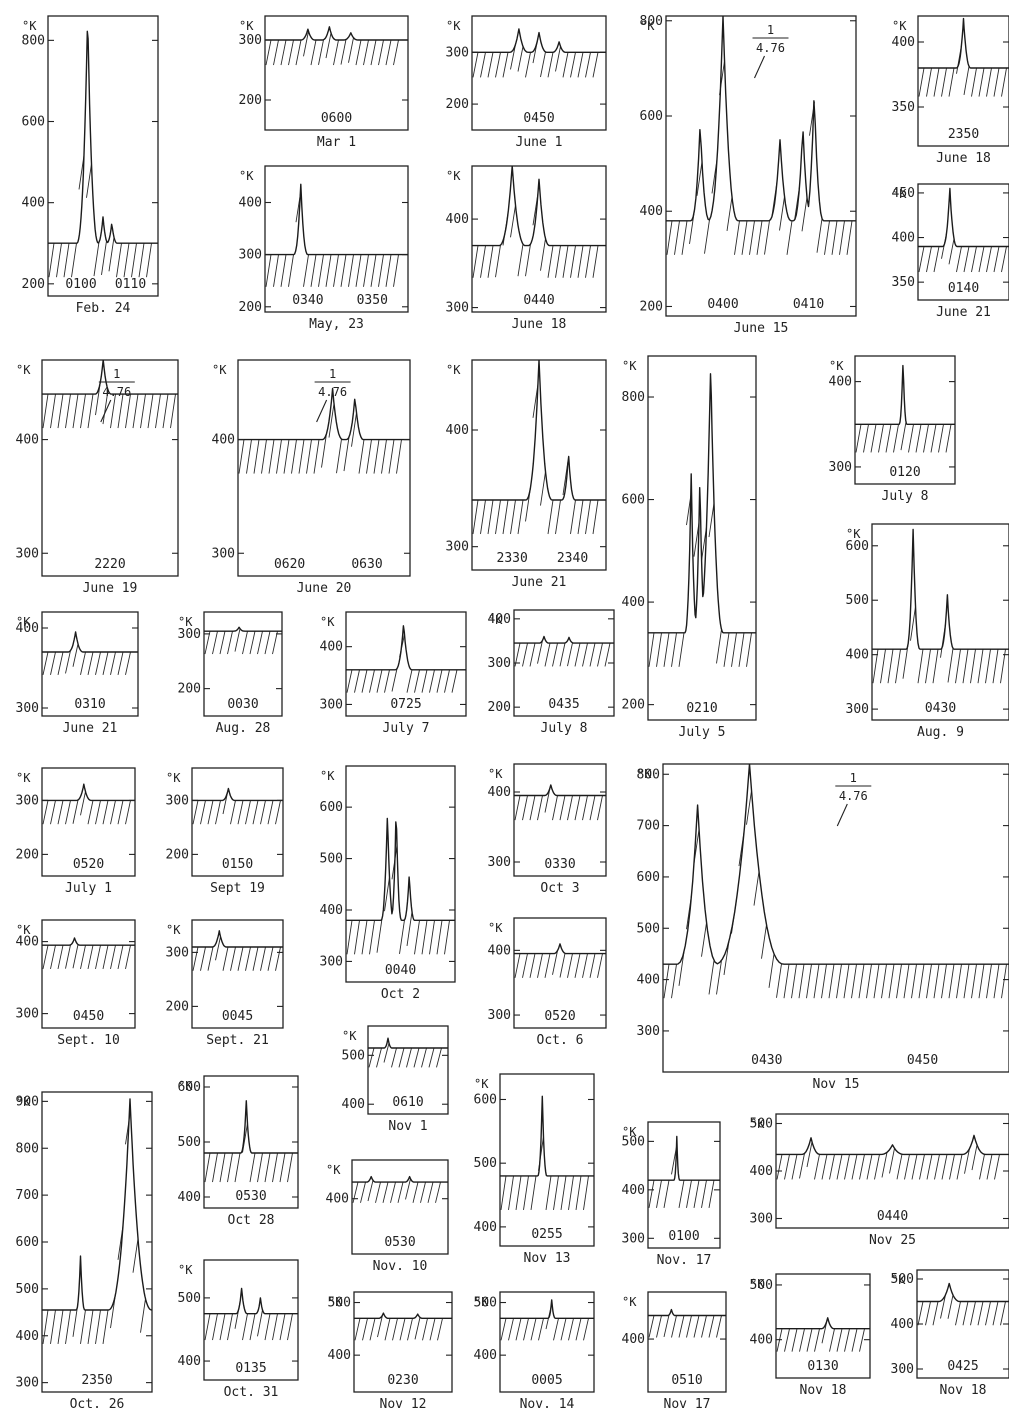 The image size is (1009, 1416). I want to click on chart-panel: 400 300 °K 0520 Oct. 6, so click(547, 982).